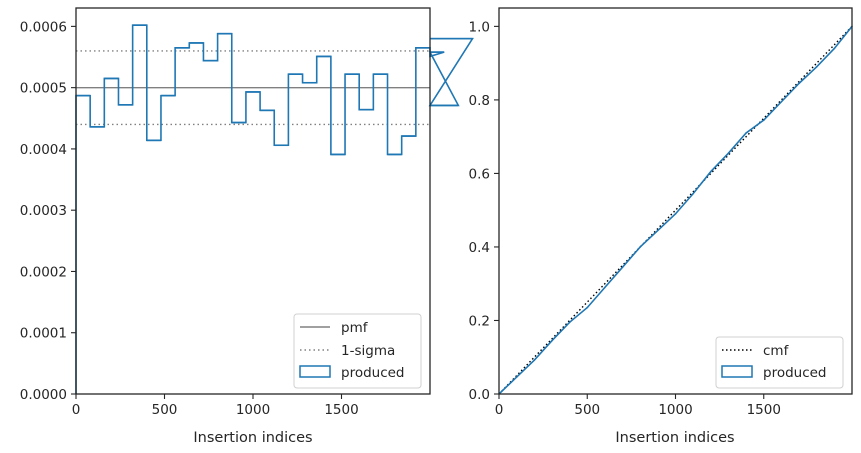  What do you see at coordinates (43, 395) in the screenshot?
I see `y-tick-label: 0.0000` at bounding box center [43, 395].